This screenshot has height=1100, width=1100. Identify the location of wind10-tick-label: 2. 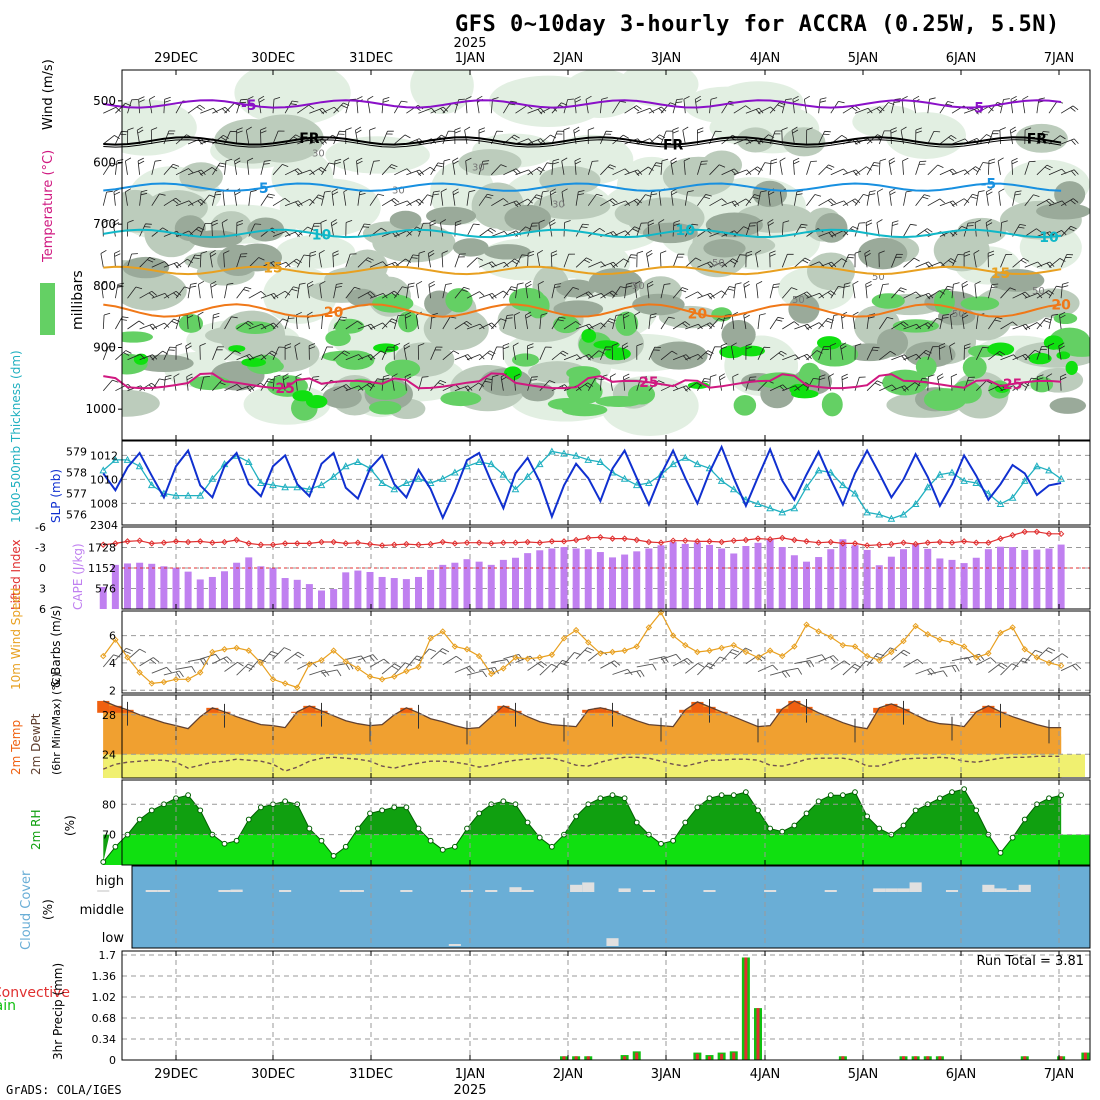
(112, 690).